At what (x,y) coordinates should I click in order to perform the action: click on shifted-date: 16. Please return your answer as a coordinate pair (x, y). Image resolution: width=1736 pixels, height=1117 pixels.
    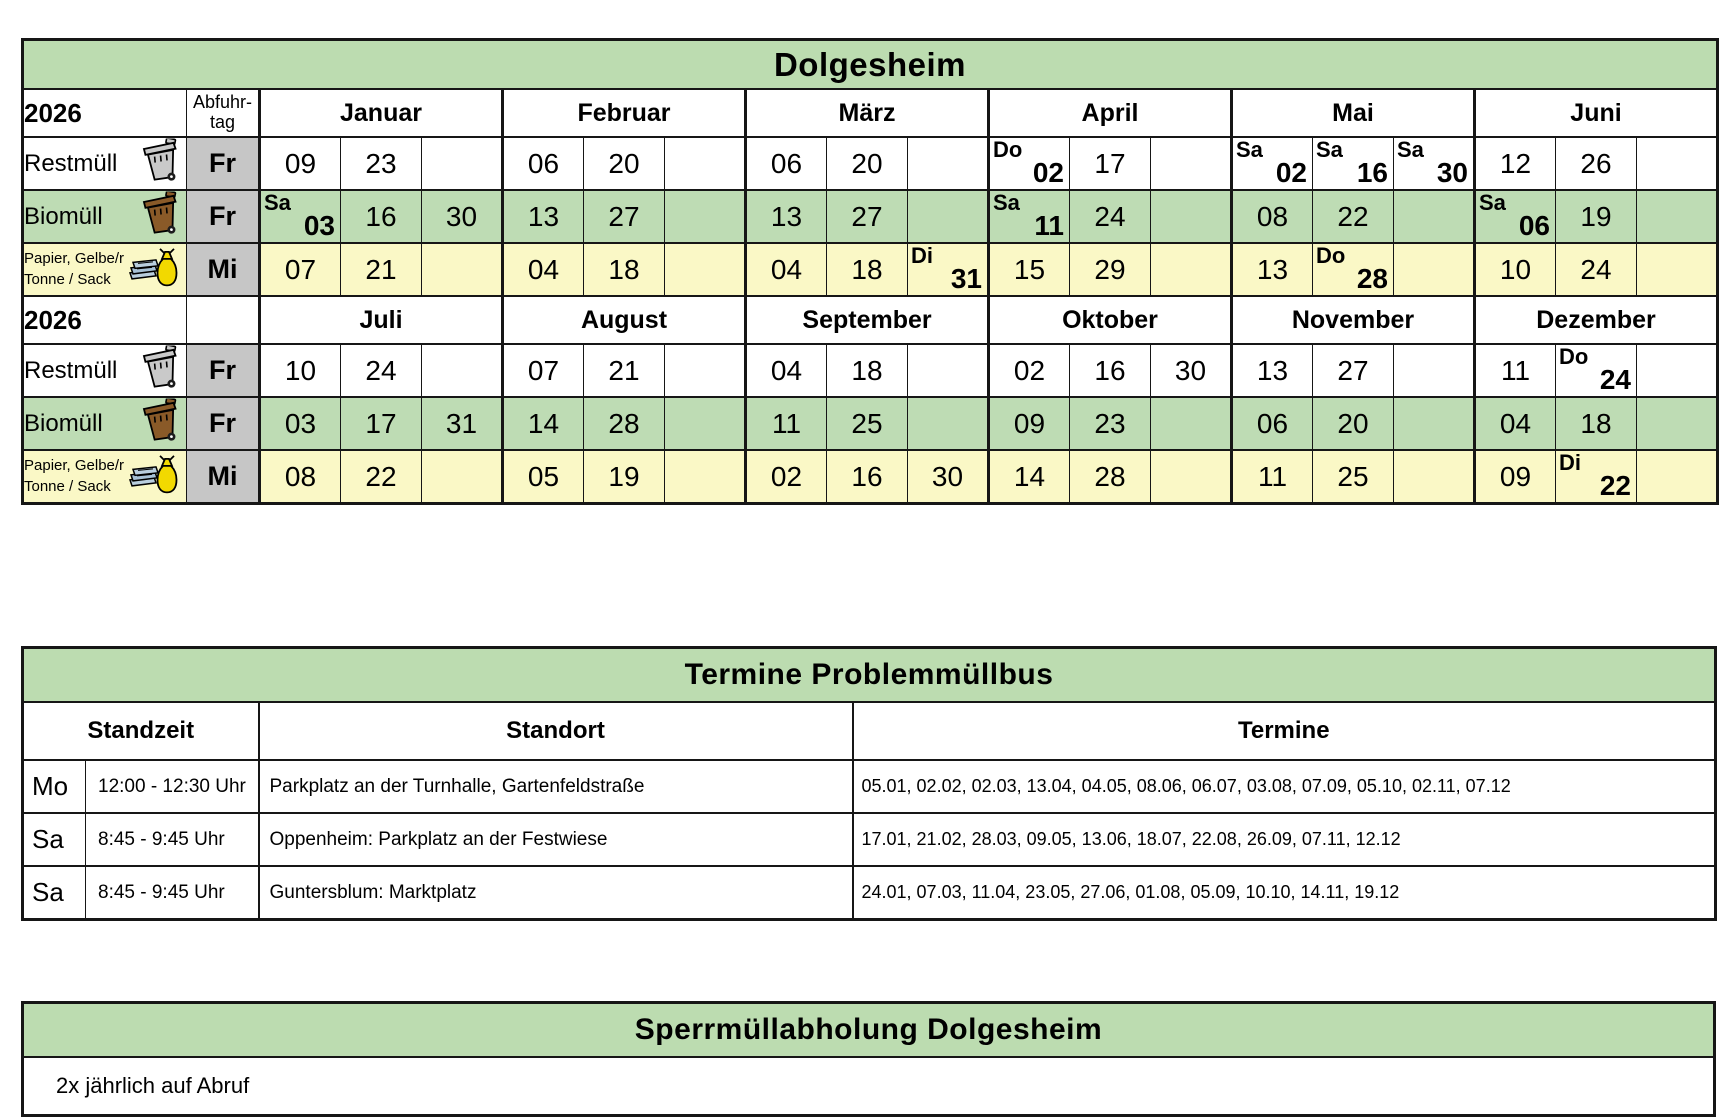
    Looking at the image, I should click on (1372, 172).